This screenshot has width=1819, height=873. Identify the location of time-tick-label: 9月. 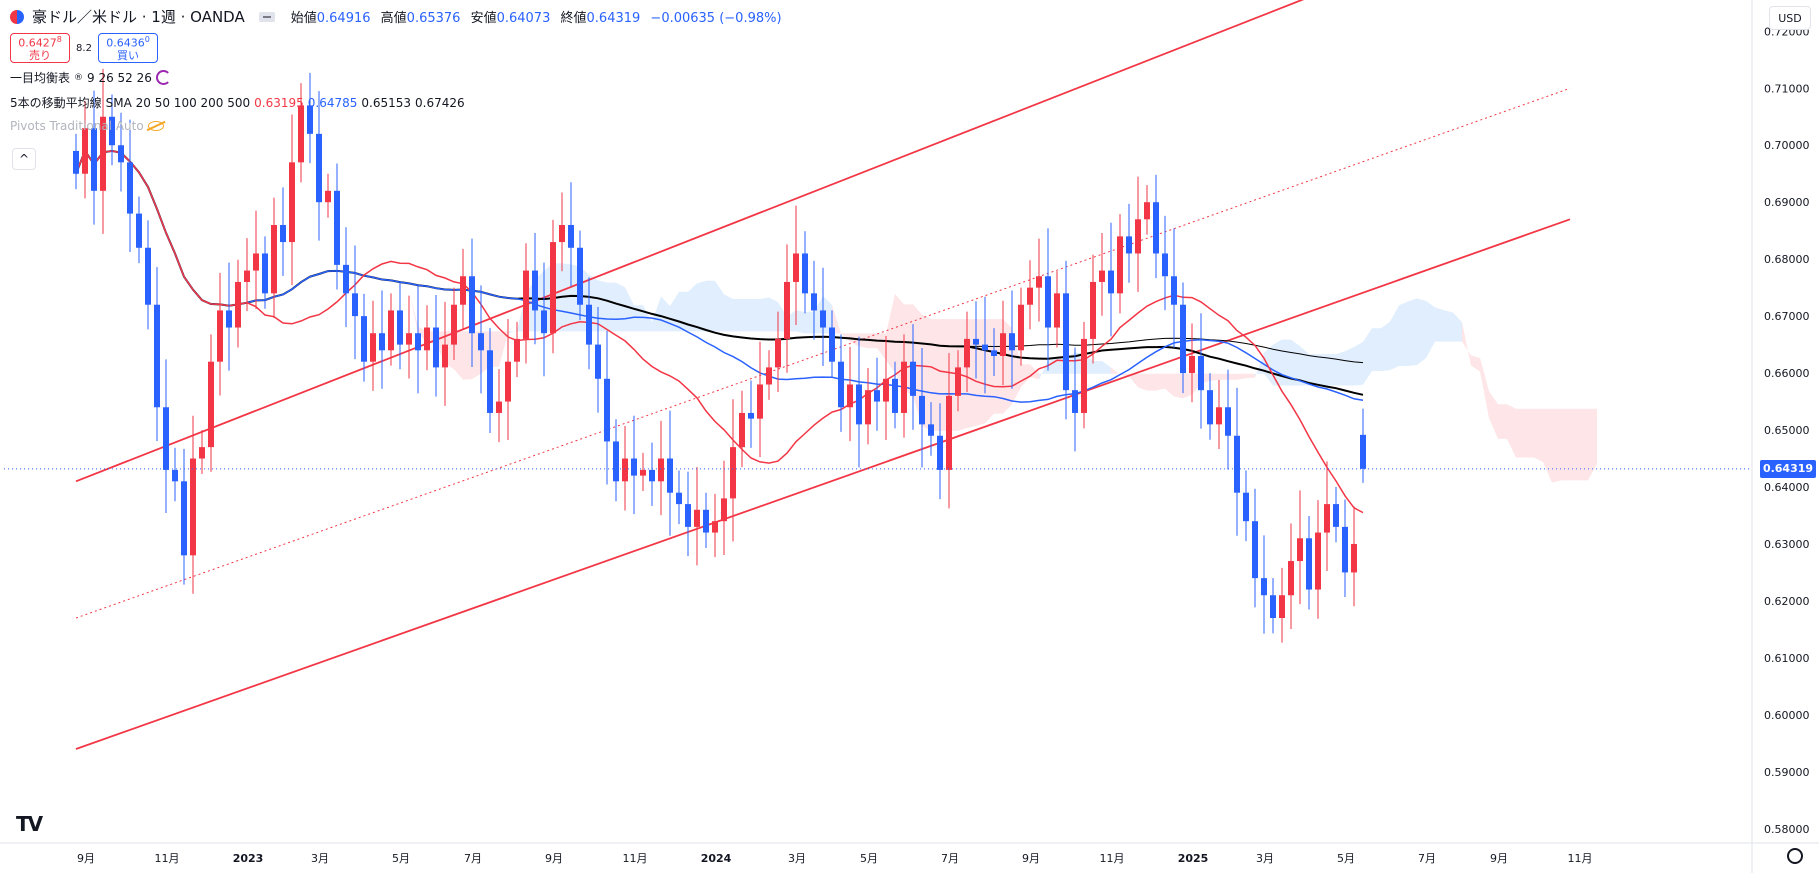
(1031, 858).